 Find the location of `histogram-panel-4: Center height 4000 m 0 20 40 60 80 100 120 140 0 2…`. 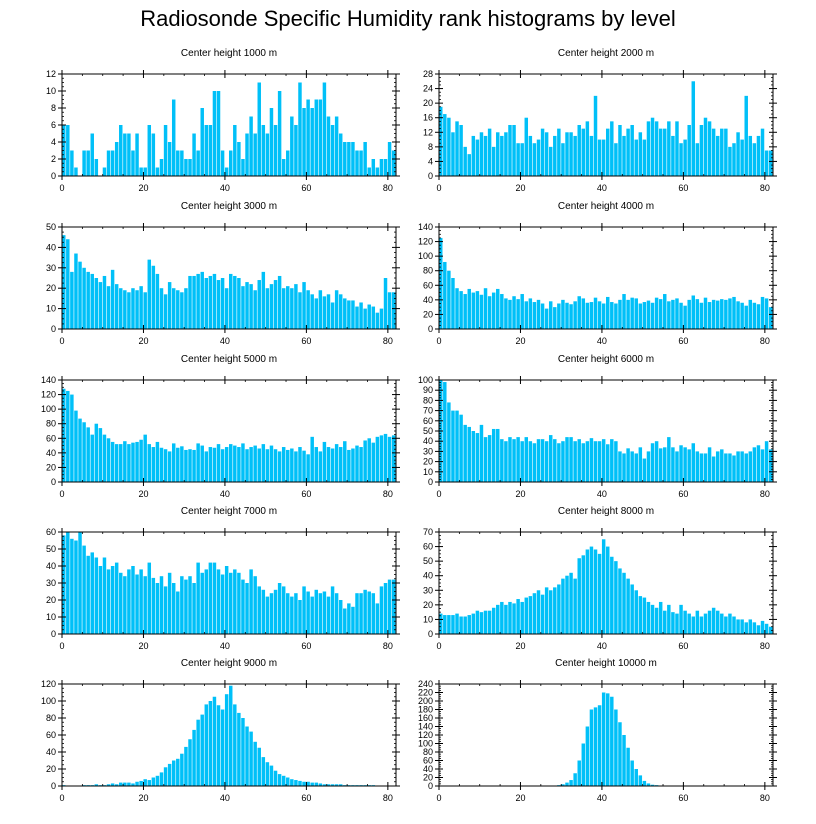

histogram-panel-4: Center height 4000 m 0 20 40 60 80 100 120 140 0 2… is located at coordinates (597, 273).